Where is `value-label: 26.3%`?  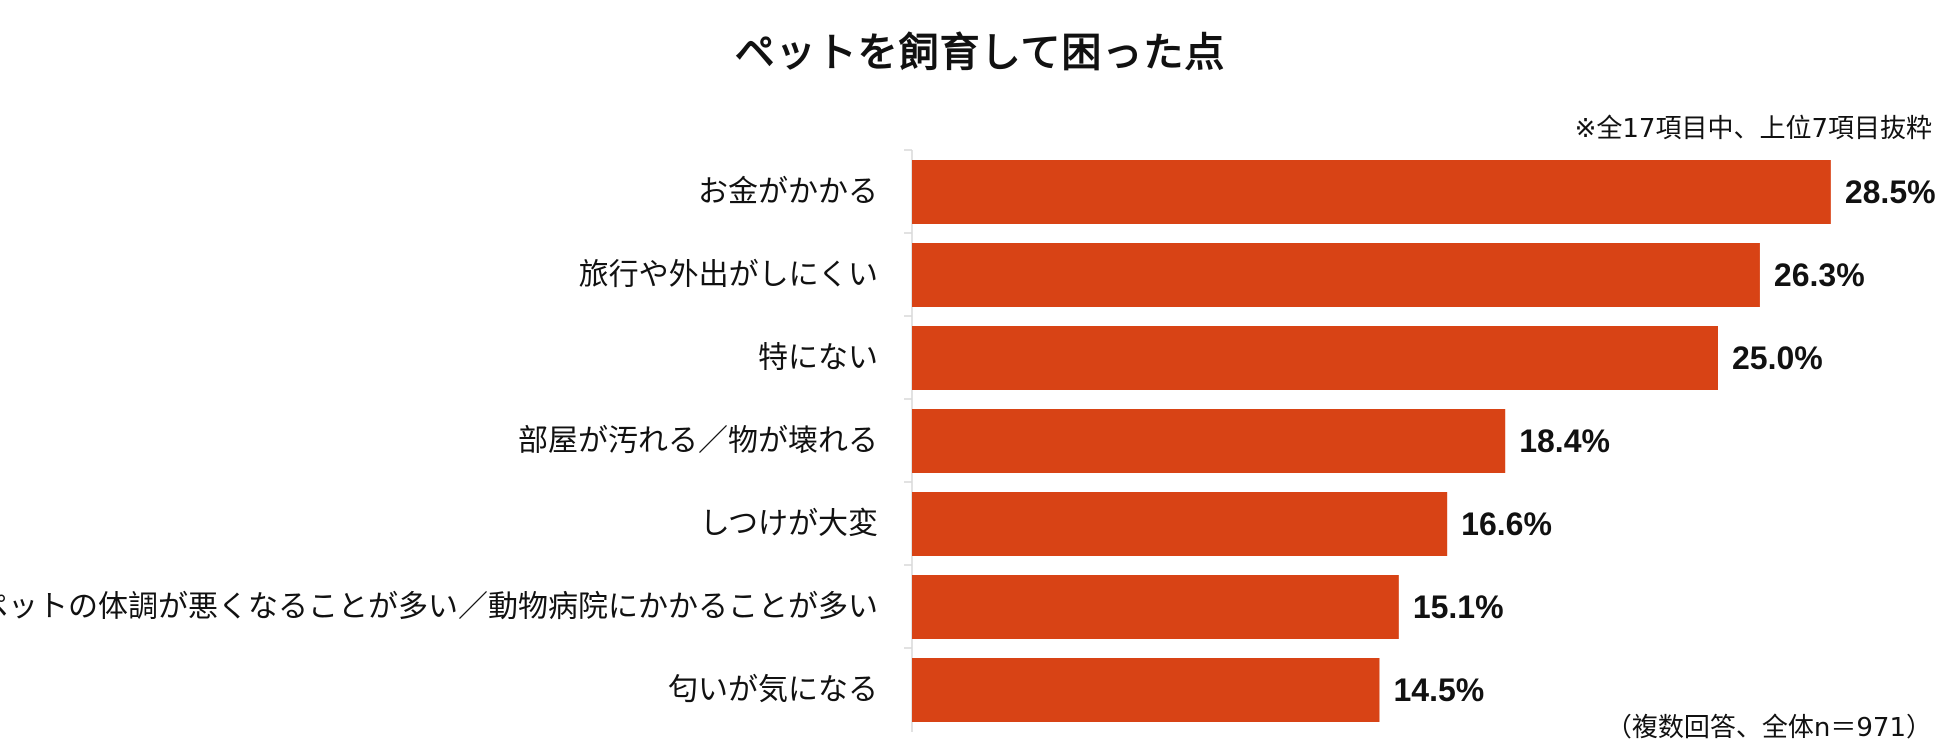 value-label: 26.3% is located at coordinates (1819, 275).